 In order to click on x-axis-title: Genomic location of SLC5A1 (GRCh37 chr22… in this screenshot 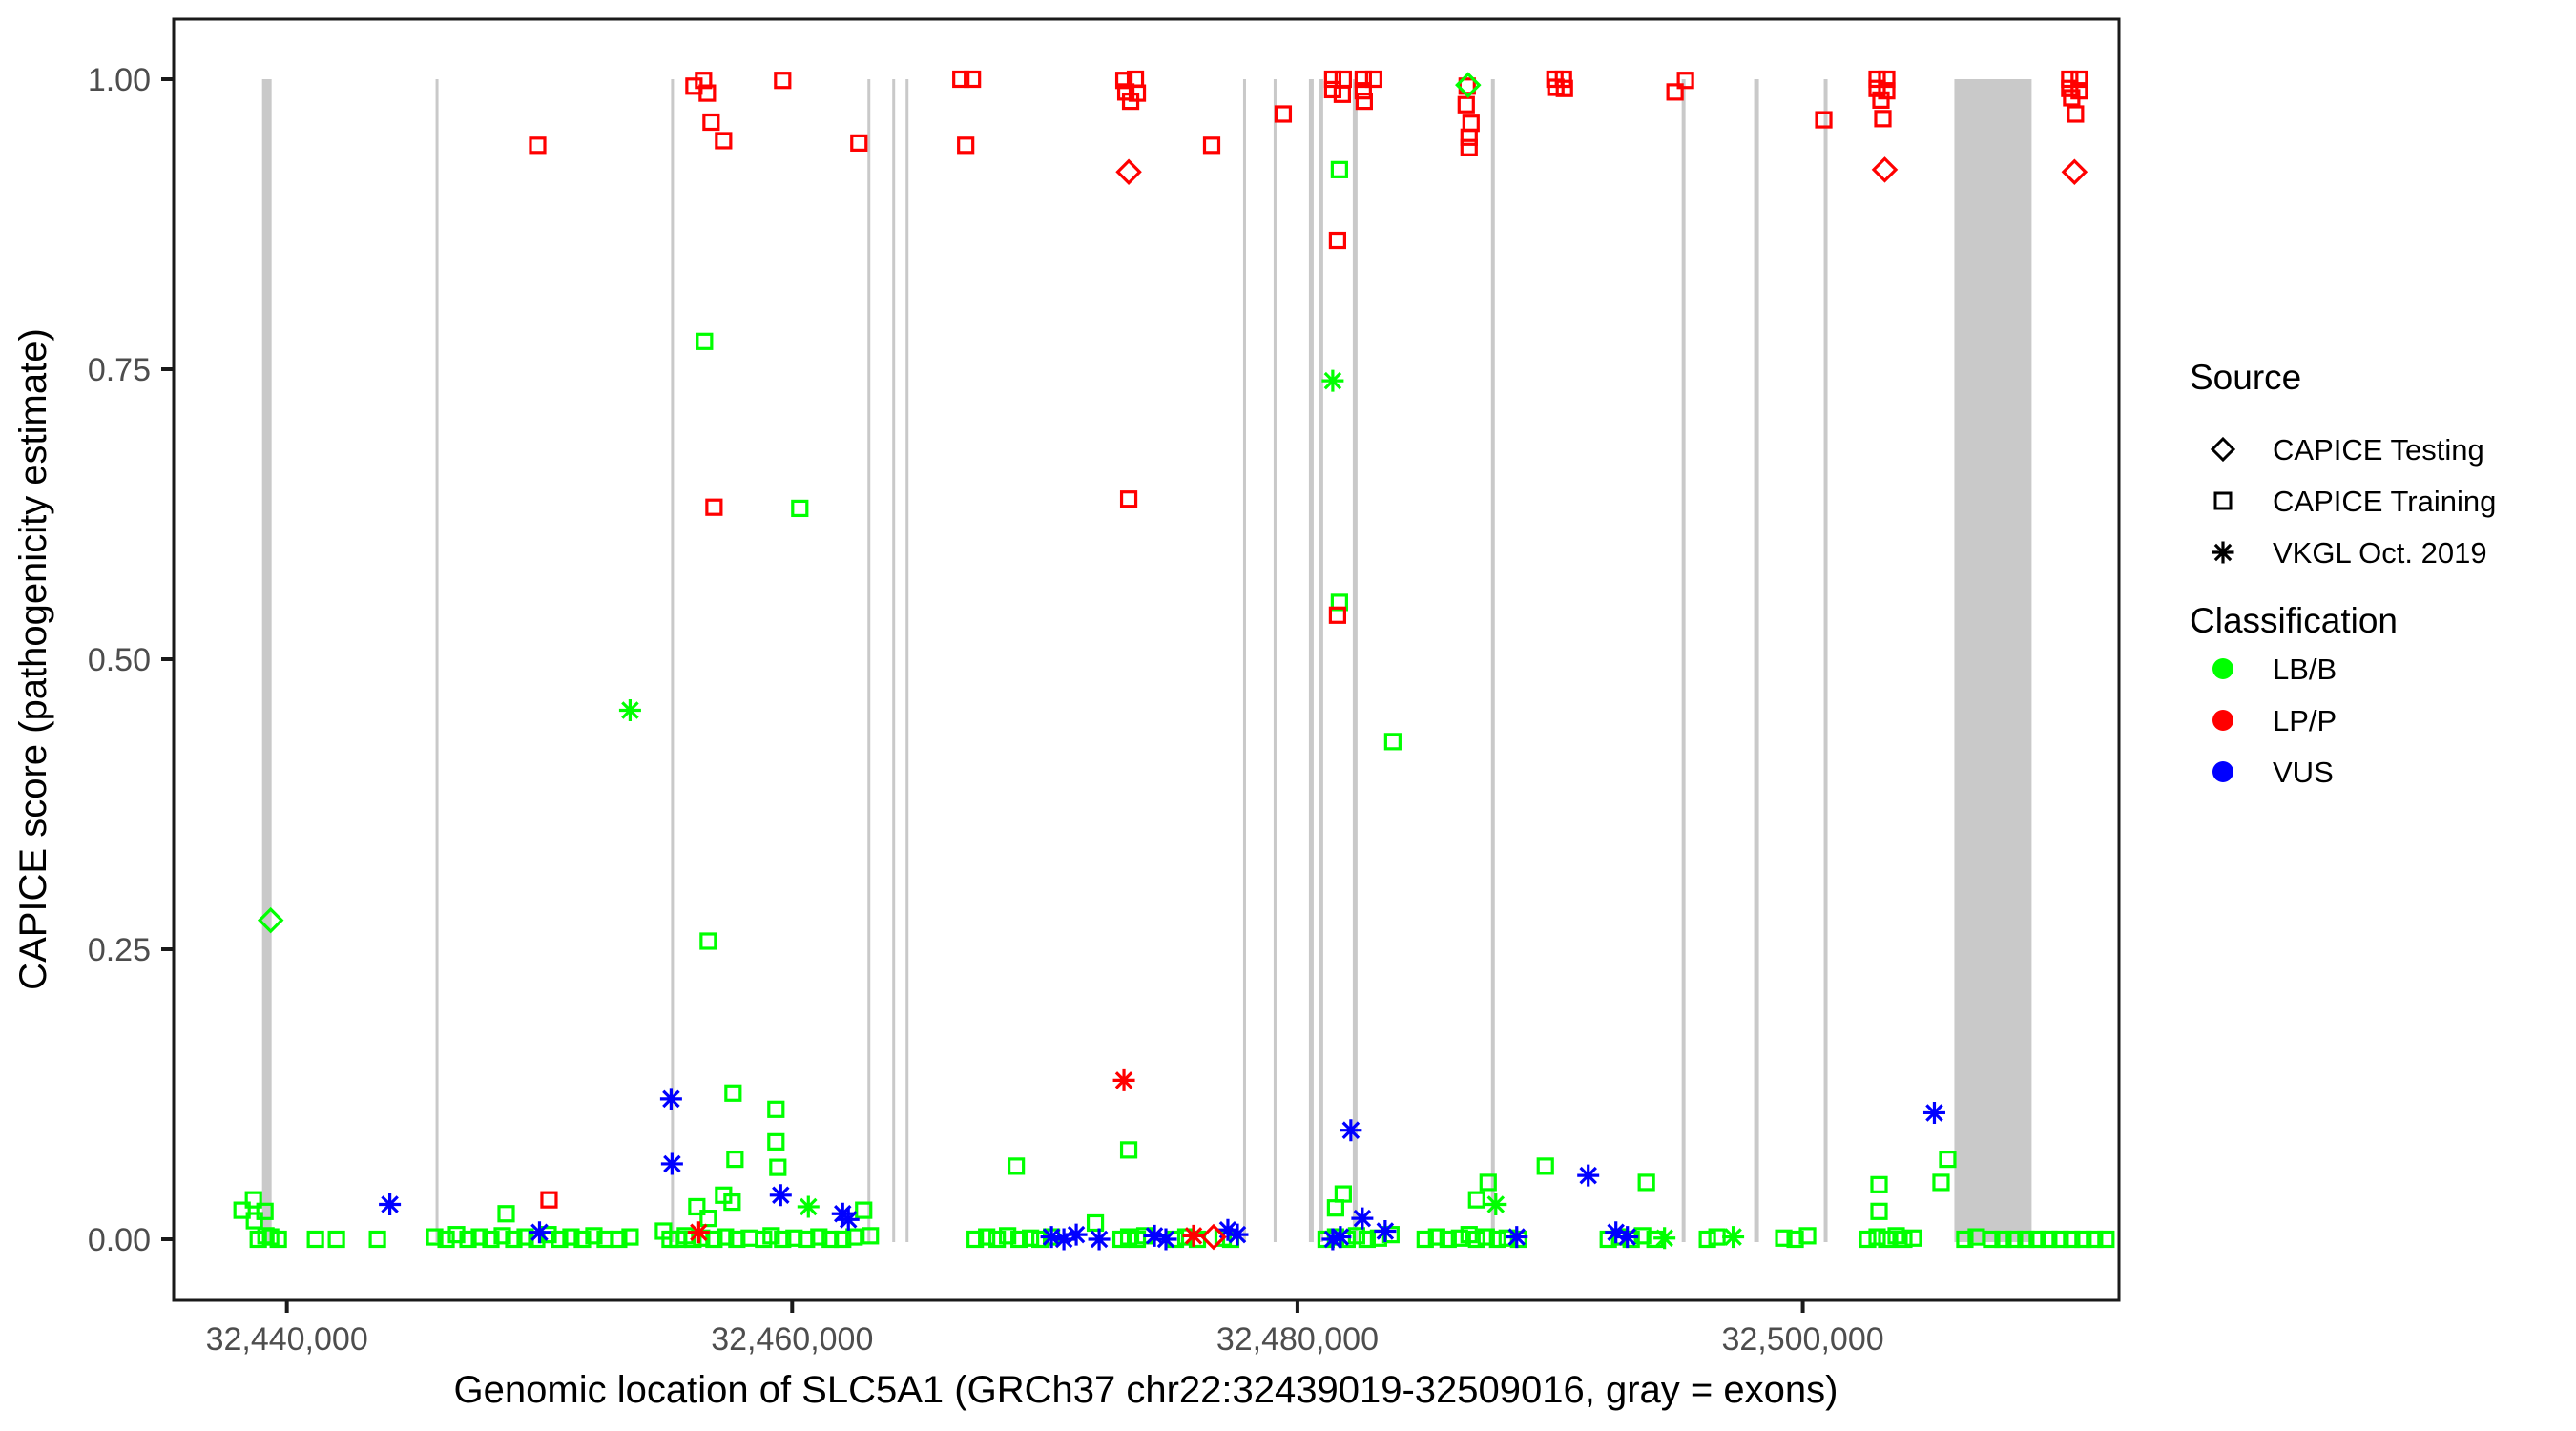, I will do `click(1146, 1390)`.